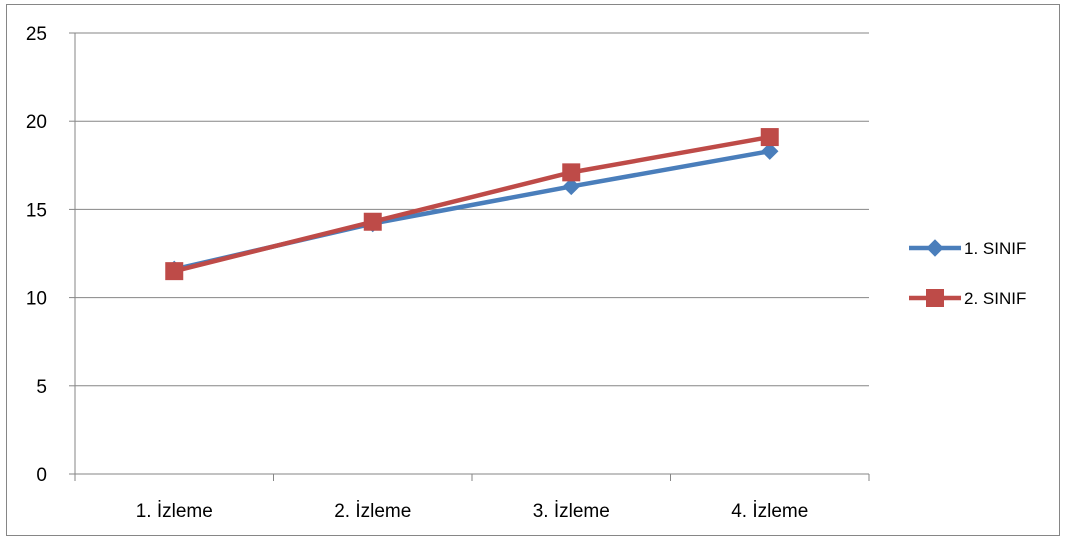 The width and height of the screenshot is (1066, 542). I want to click on legend-item-2: 2. SINIF, so click(967, 298).